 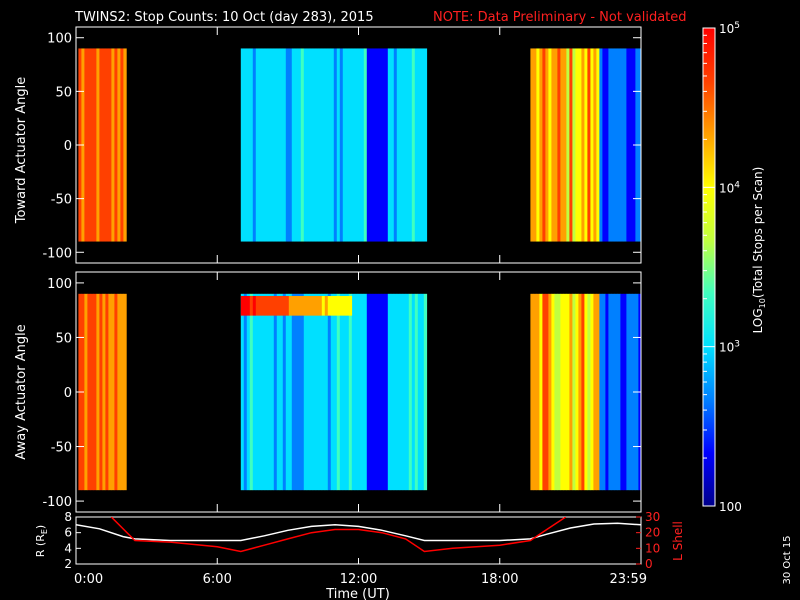 What do you see at coordinates (217, 579) in the screenshot?
I see `time-tick-label: 6:00` at bounding box center [217, 579].